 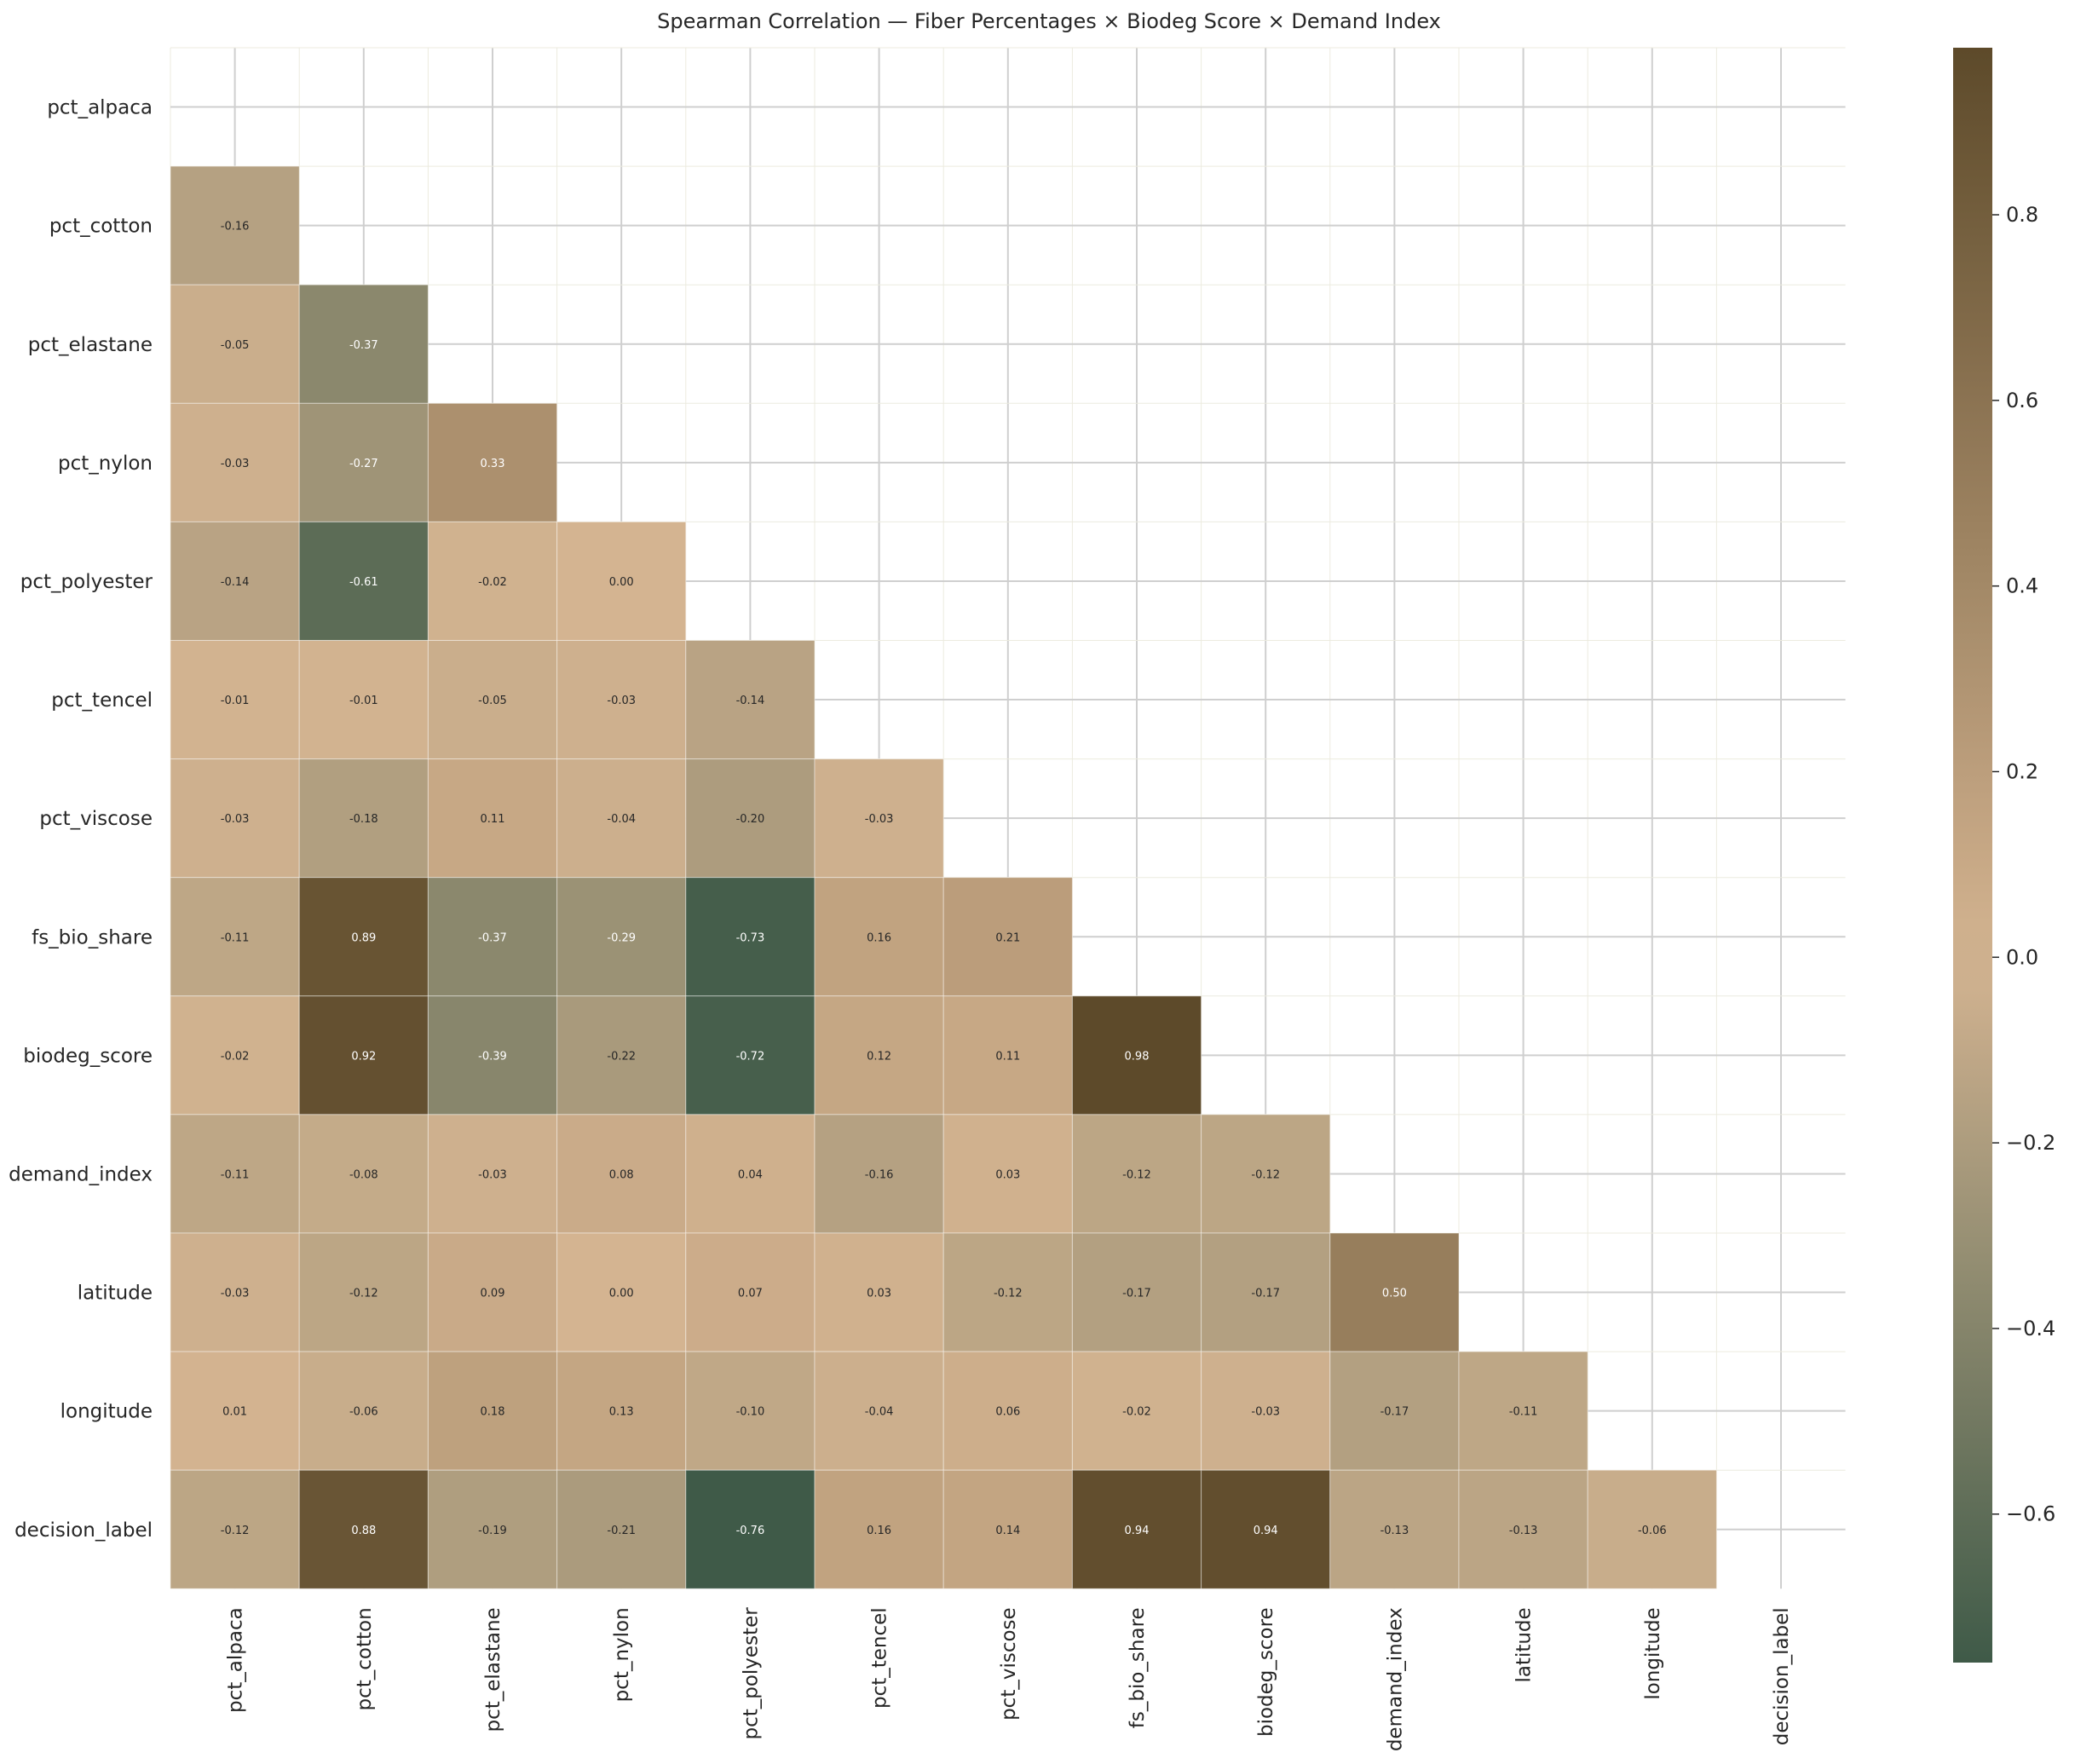 I want to click on row-label: pct_cotton, so click(x=101, y=227).